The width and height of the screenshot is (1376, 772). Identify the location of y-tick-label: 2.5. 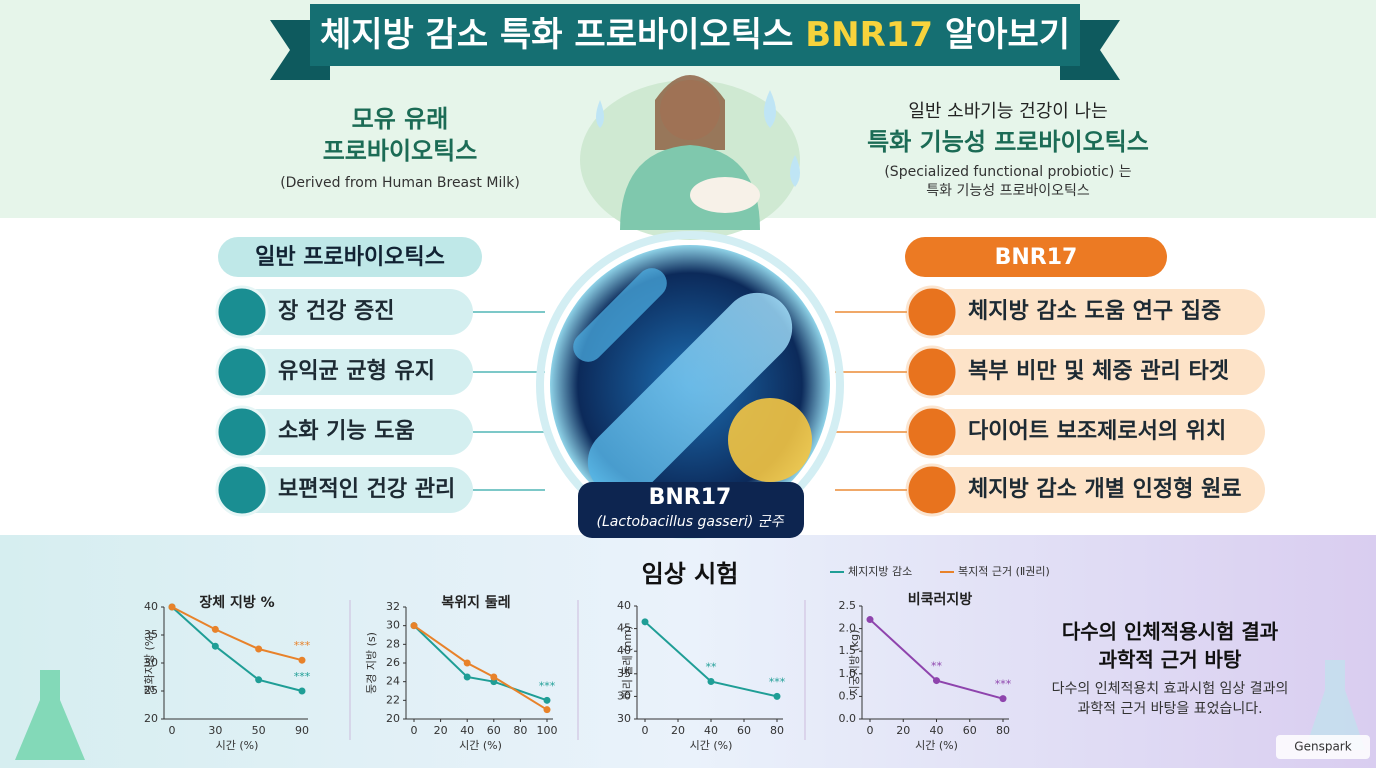
(848, 605).